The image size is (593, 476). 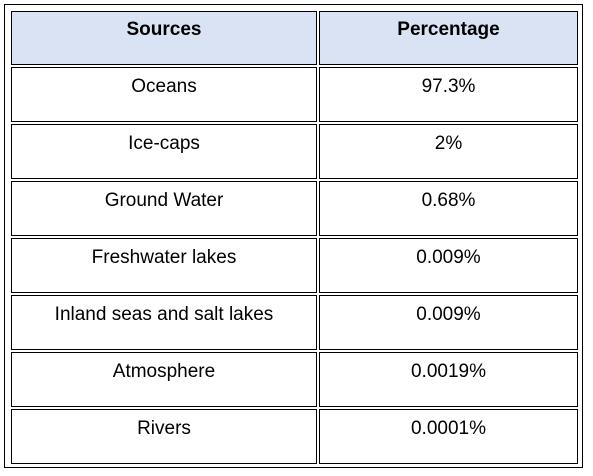 I want to click on source-cell: Oceans, so click(x=164, y=94).